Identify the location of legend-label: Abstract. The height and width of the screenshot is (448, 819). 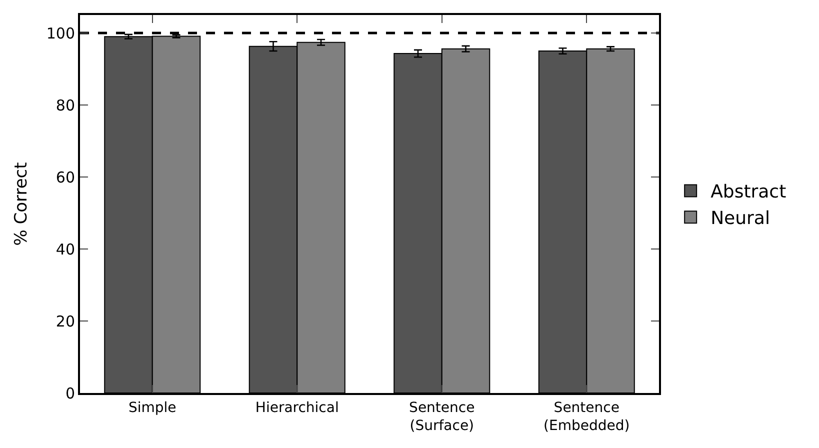
(748, 192).